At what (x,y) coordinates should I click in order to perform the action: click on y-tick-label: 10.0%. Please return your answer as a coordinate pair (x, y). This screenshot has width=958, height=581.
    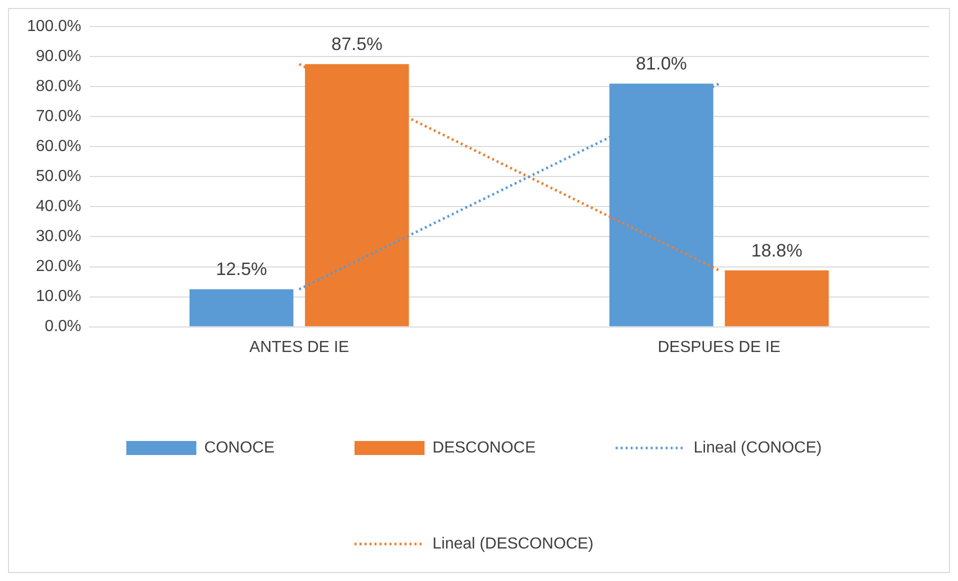
    Looking at the image, I should click on (59, 297).